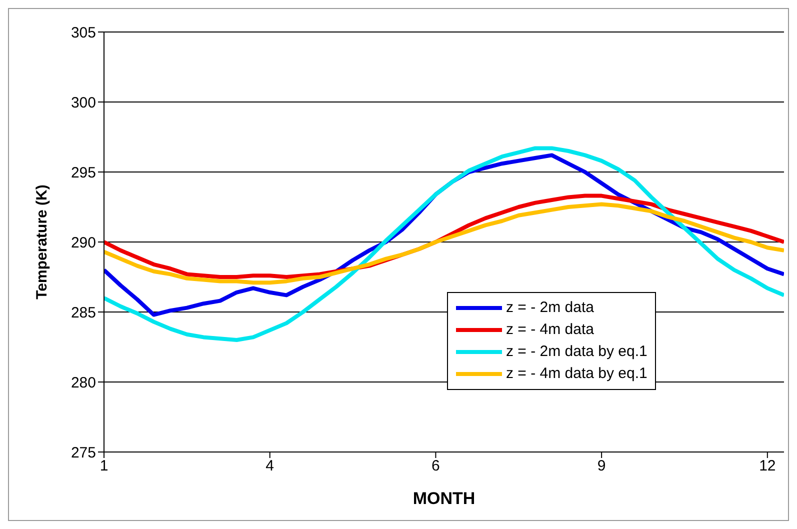 The width and height of the screenshot is (797, 529). Describe the element at coordinates (577, 352) in the screenshot. I see `legend-label: z = - 2m data by eq.1` at that location.